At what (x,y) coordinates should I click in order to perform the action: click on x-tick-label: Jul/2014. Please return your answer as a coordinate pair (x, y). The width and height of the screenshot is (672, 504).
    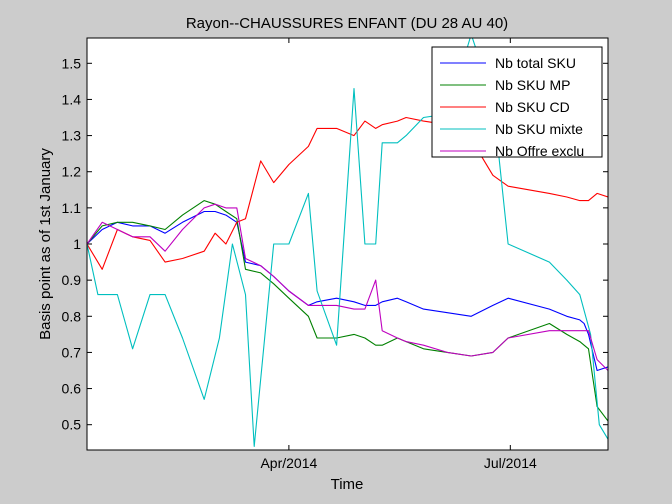
    Looking at the image, I should click on (510, 463).